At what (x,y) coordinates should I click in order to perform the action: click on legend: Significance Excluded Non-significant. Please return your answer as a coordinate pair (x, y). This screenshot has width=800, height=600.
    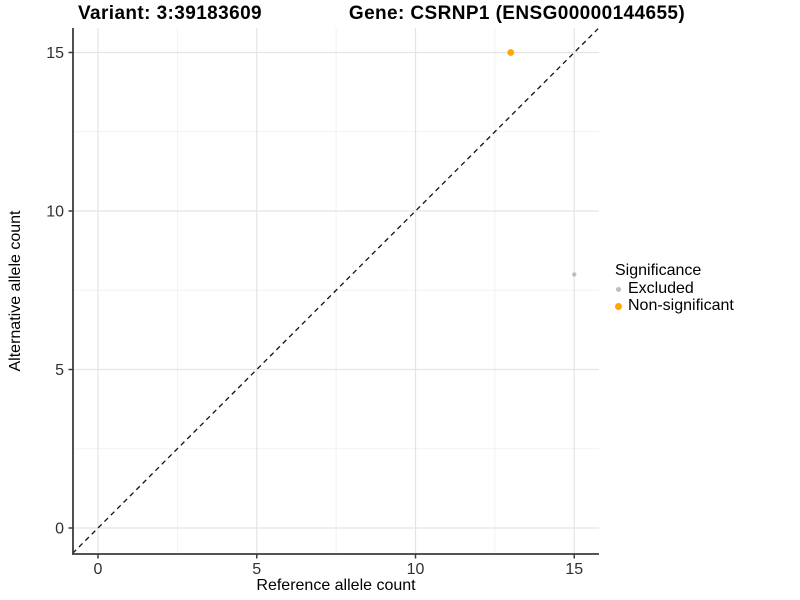
    Looking at the image, I should click on (674, 287).